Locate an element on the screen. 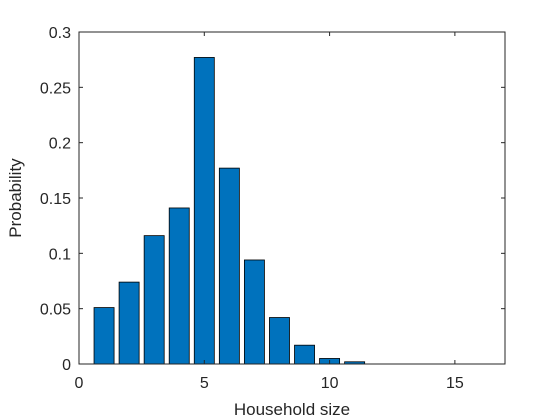  x-tick-label: 5 is located at coordinates (204, 383).